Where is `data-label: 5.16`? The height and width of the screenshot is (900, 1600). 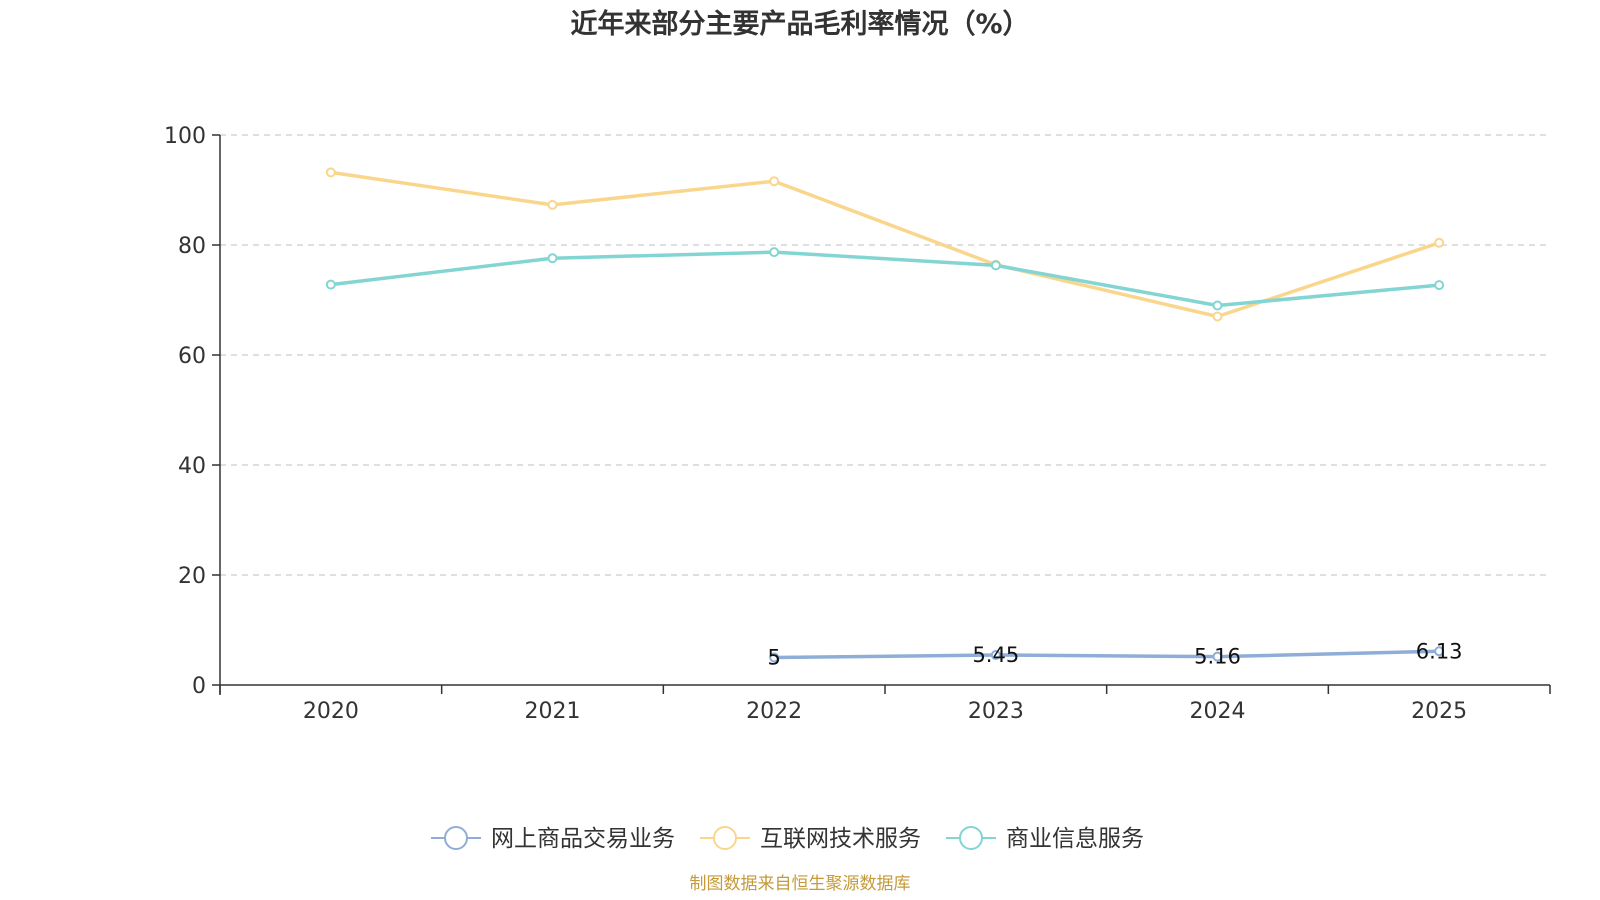 data-label: 5.16 is located at coordinates (1217, 657).